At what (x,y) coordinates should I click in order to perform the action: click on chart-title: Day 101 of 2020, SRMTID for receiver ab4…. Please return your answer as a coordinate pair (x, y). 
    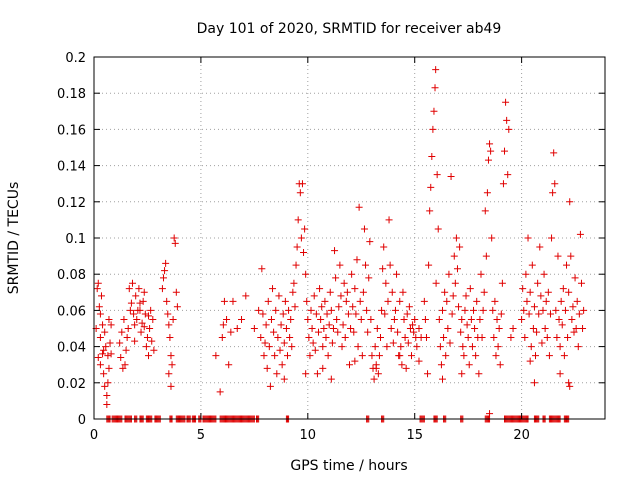
    Looking at the image, I should click on (349, 29).